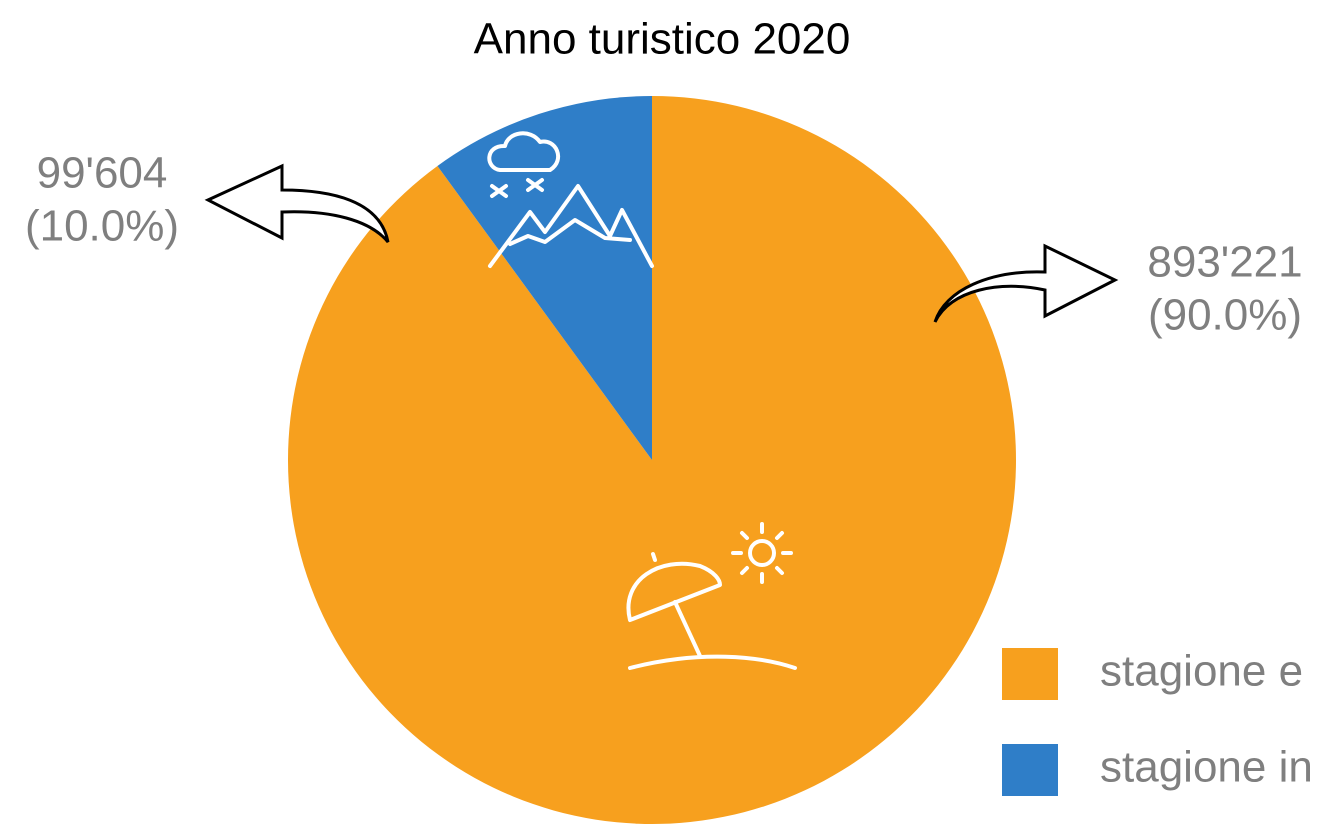 The height and width of the screenshot is (824, 1328). What do you see at coordinates (1201, 671) in the screenshot?
I see `legend-label: stagione e` at bounding box center [1201, 671].